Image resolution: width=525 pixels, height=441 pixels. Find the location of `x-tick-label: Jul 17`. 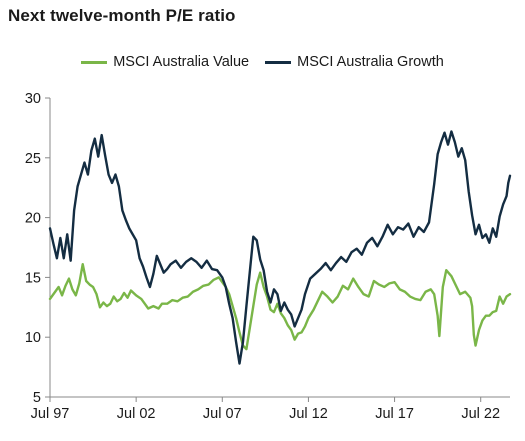

x-tick-label: Jul 17 is located at coordinates (394, 414).